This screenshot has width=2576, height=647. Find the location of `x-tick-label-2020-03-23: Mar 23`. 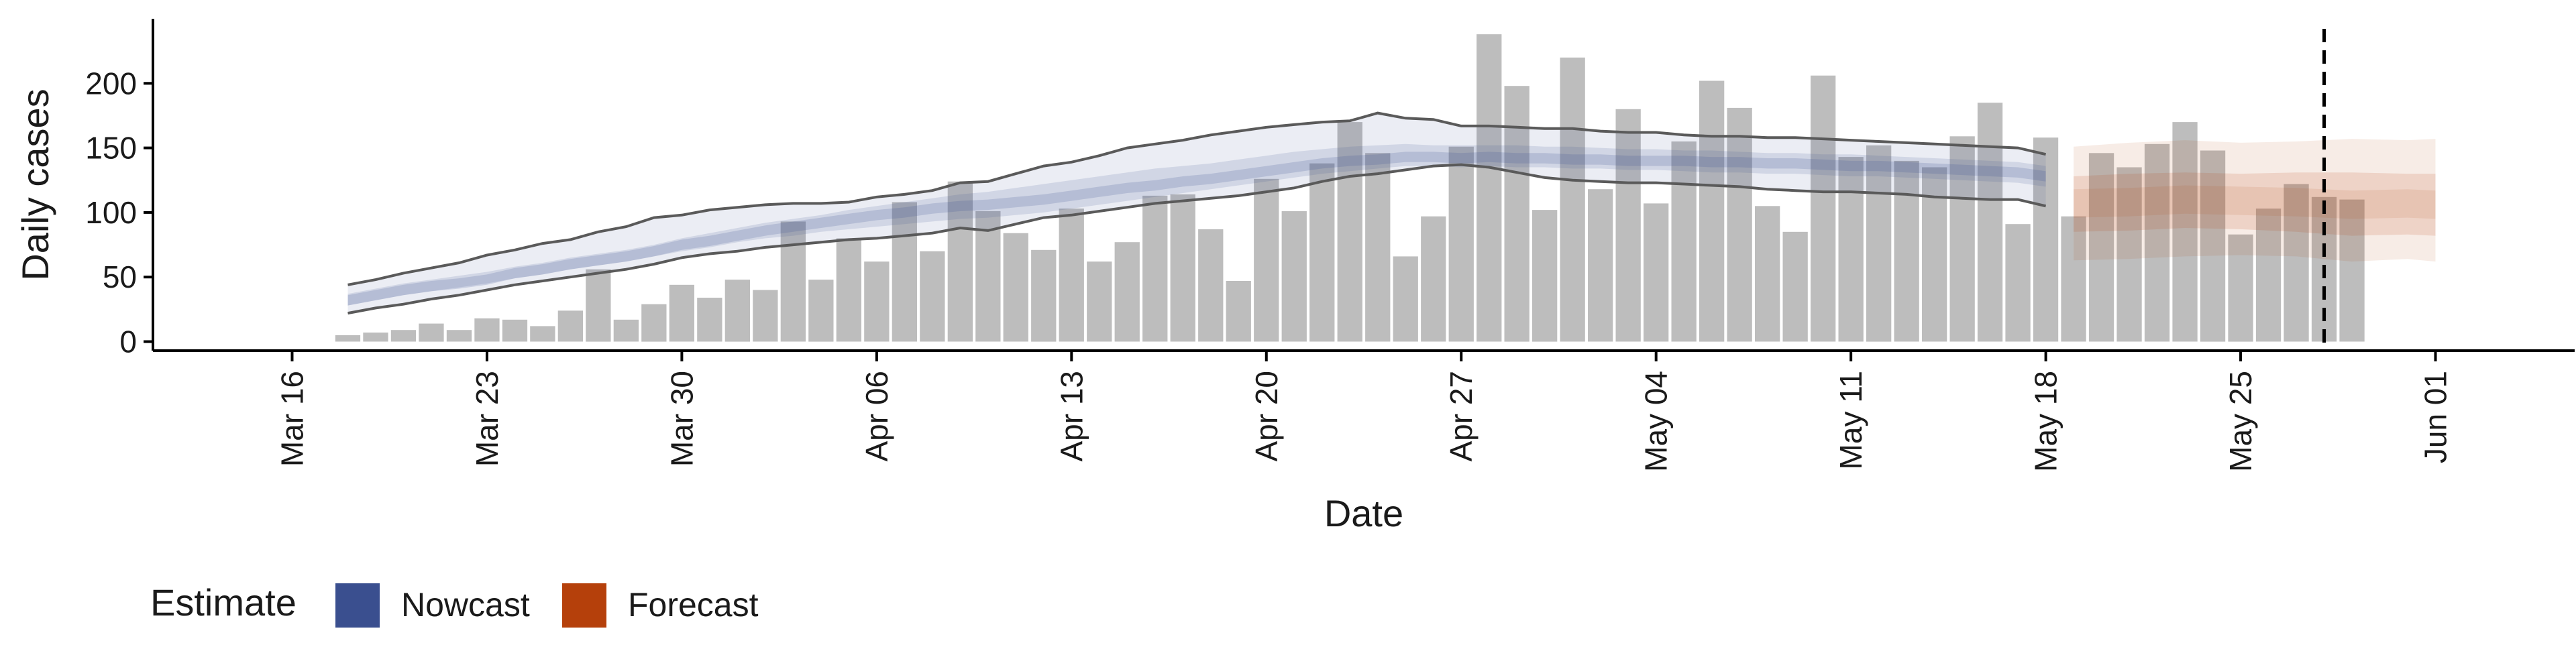

x-tick-label-2020-03-23: Mar 23 is located at coordinates (487, 419).